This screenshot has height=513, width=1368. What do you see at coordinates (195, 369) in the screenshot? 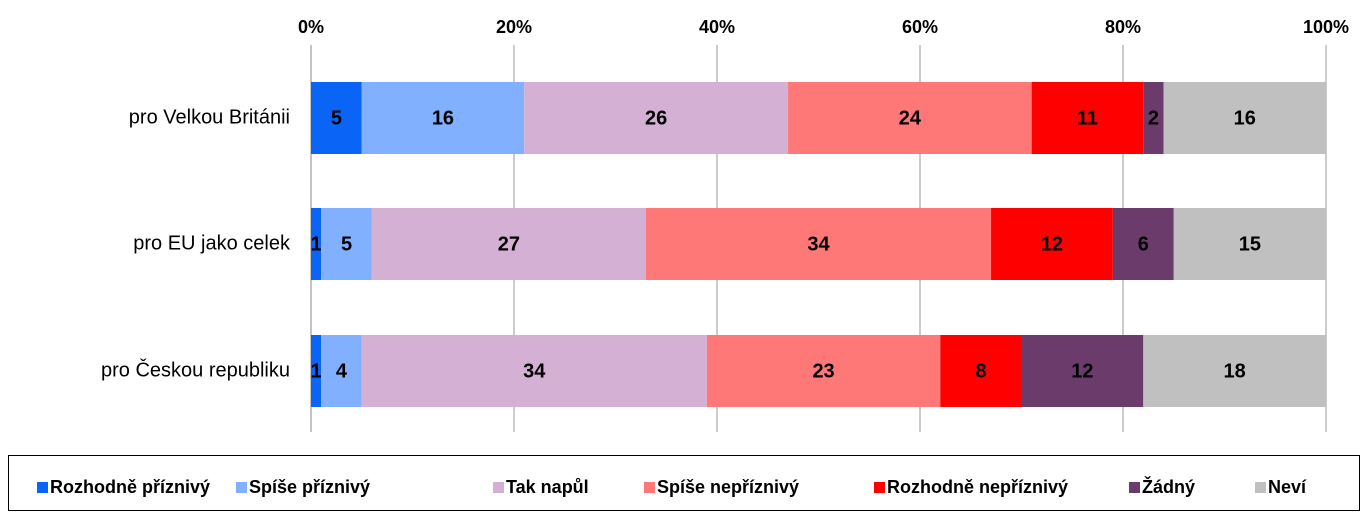
I see `category-label: pro Českou republiku` at bounding box center [195, 369].